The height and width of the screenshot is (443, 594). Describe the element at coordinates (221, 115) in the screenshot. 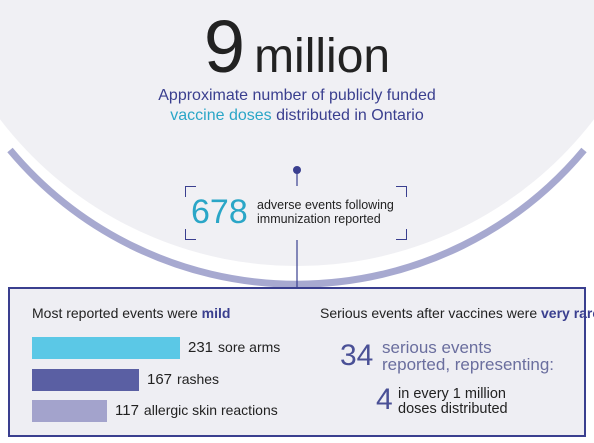

I see `subtitle-highlight: vaccine doses` at that location.